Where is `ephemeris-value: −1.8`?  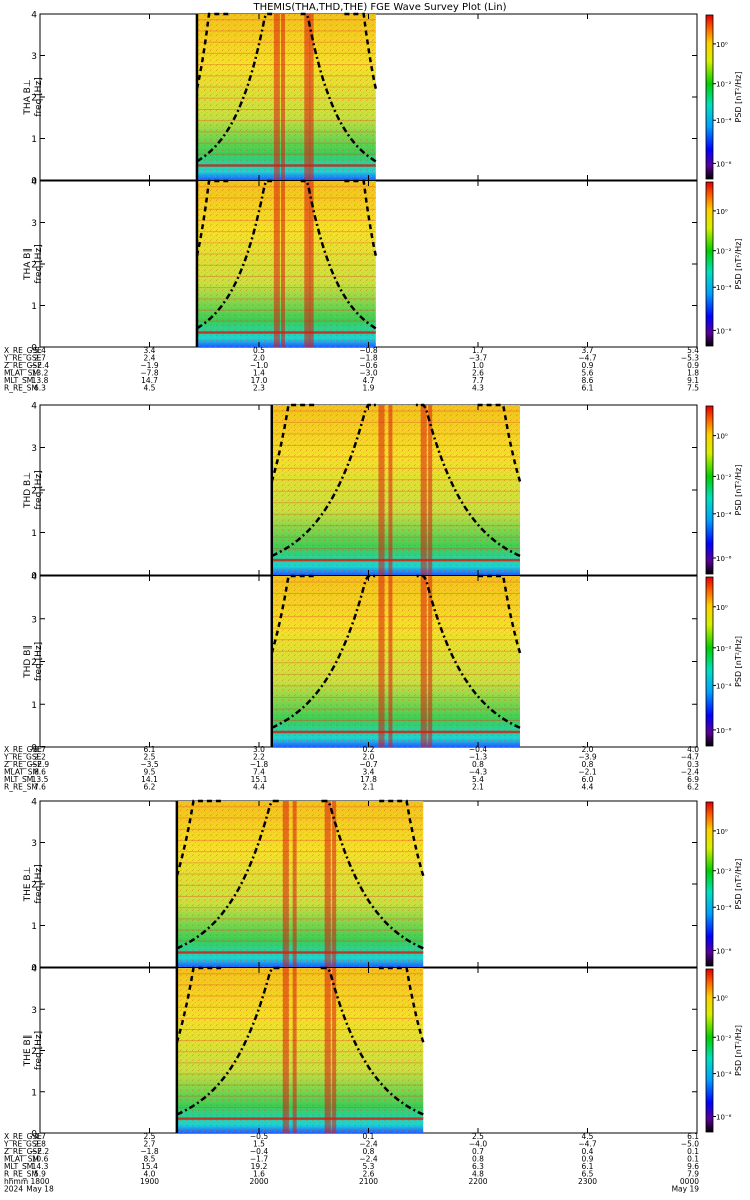 ephemeris-value: −1.8 is located at coordinates (368, 358).